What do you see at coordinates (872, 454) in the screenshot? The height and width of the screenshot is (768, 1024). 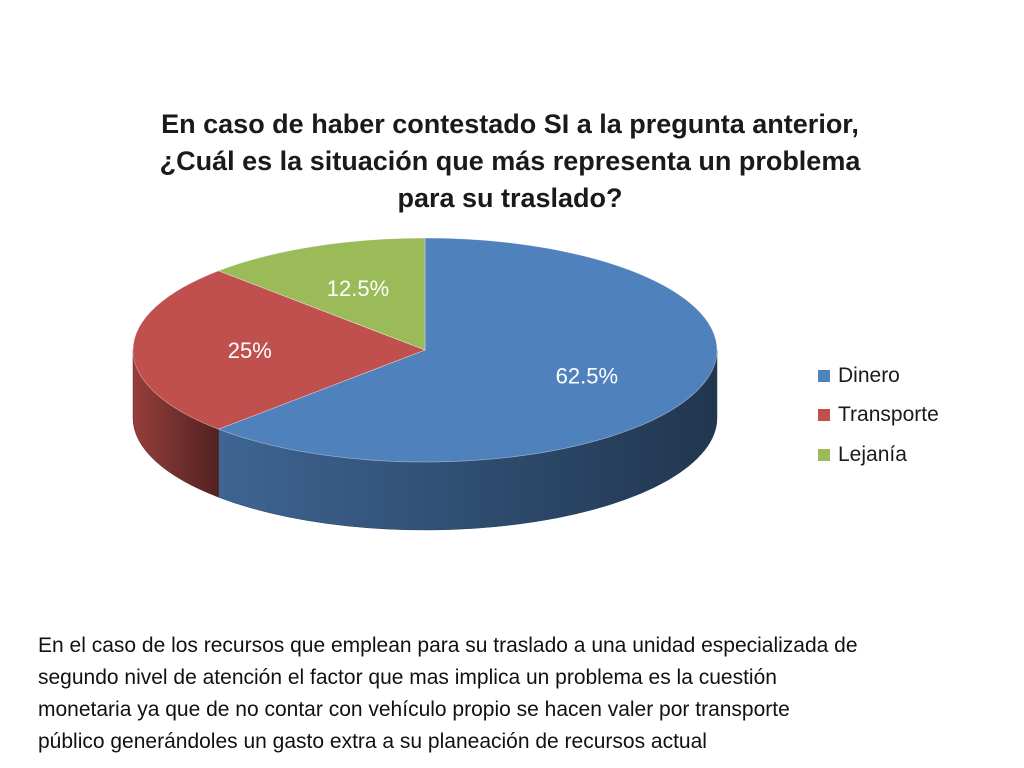 I see `legend-label: Lejanía` at bounding box center [872, 454].